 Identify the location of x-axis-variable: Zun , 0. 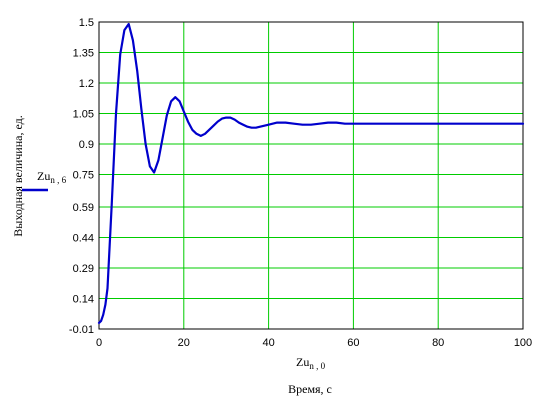
(311, 363).